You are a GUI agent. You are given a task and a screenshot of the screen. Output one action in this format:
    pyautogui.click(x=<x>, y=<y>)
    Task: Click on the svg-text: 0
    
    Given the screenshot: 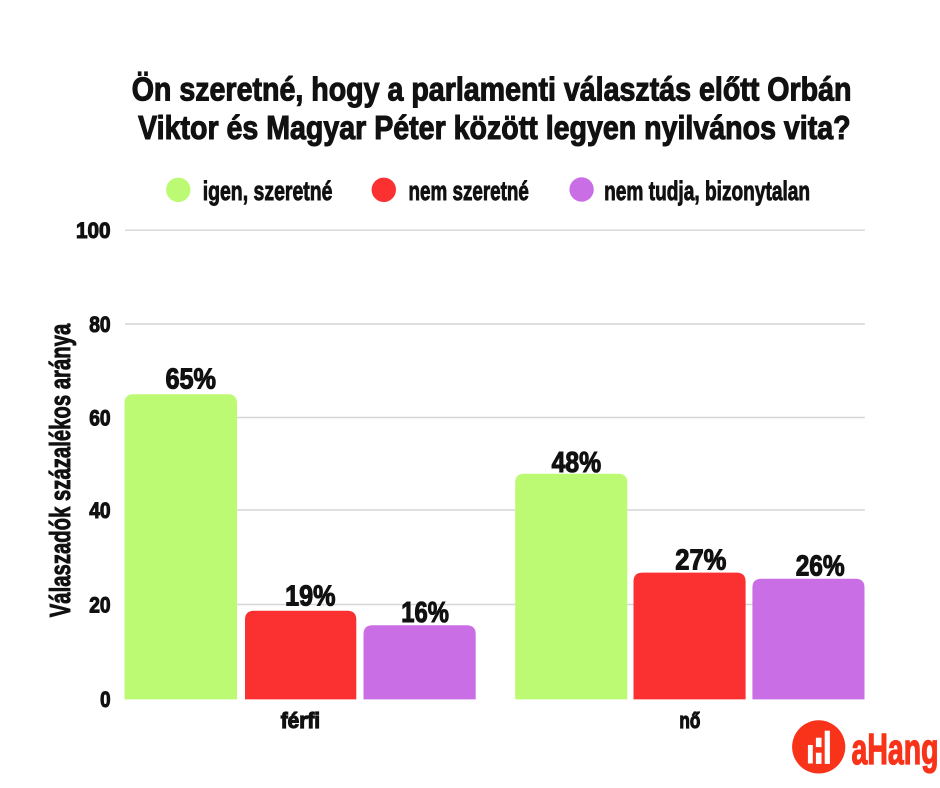 What is the action you would take?
    pyautogui.click(x=105, y=699)
    